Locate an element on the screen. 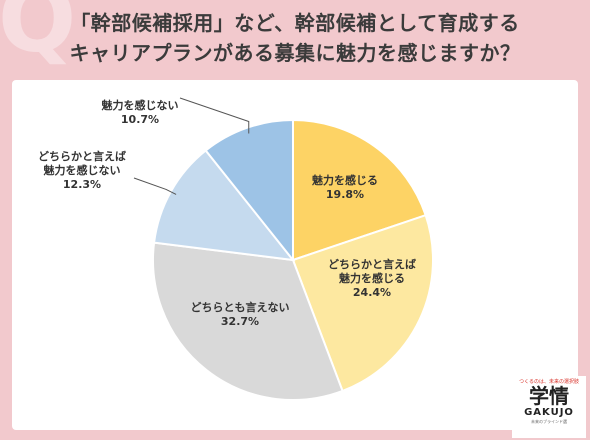 Image resolution: width=590 pixels, height=440 pixels. slice-5-value: 10.7% is located at coordinates (140, 119).